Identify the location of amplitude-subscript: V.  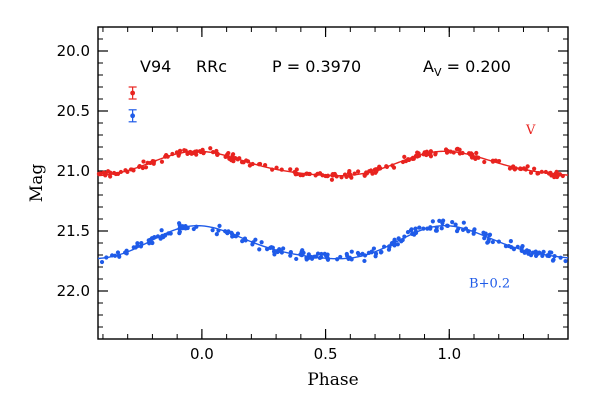
(438, 72).